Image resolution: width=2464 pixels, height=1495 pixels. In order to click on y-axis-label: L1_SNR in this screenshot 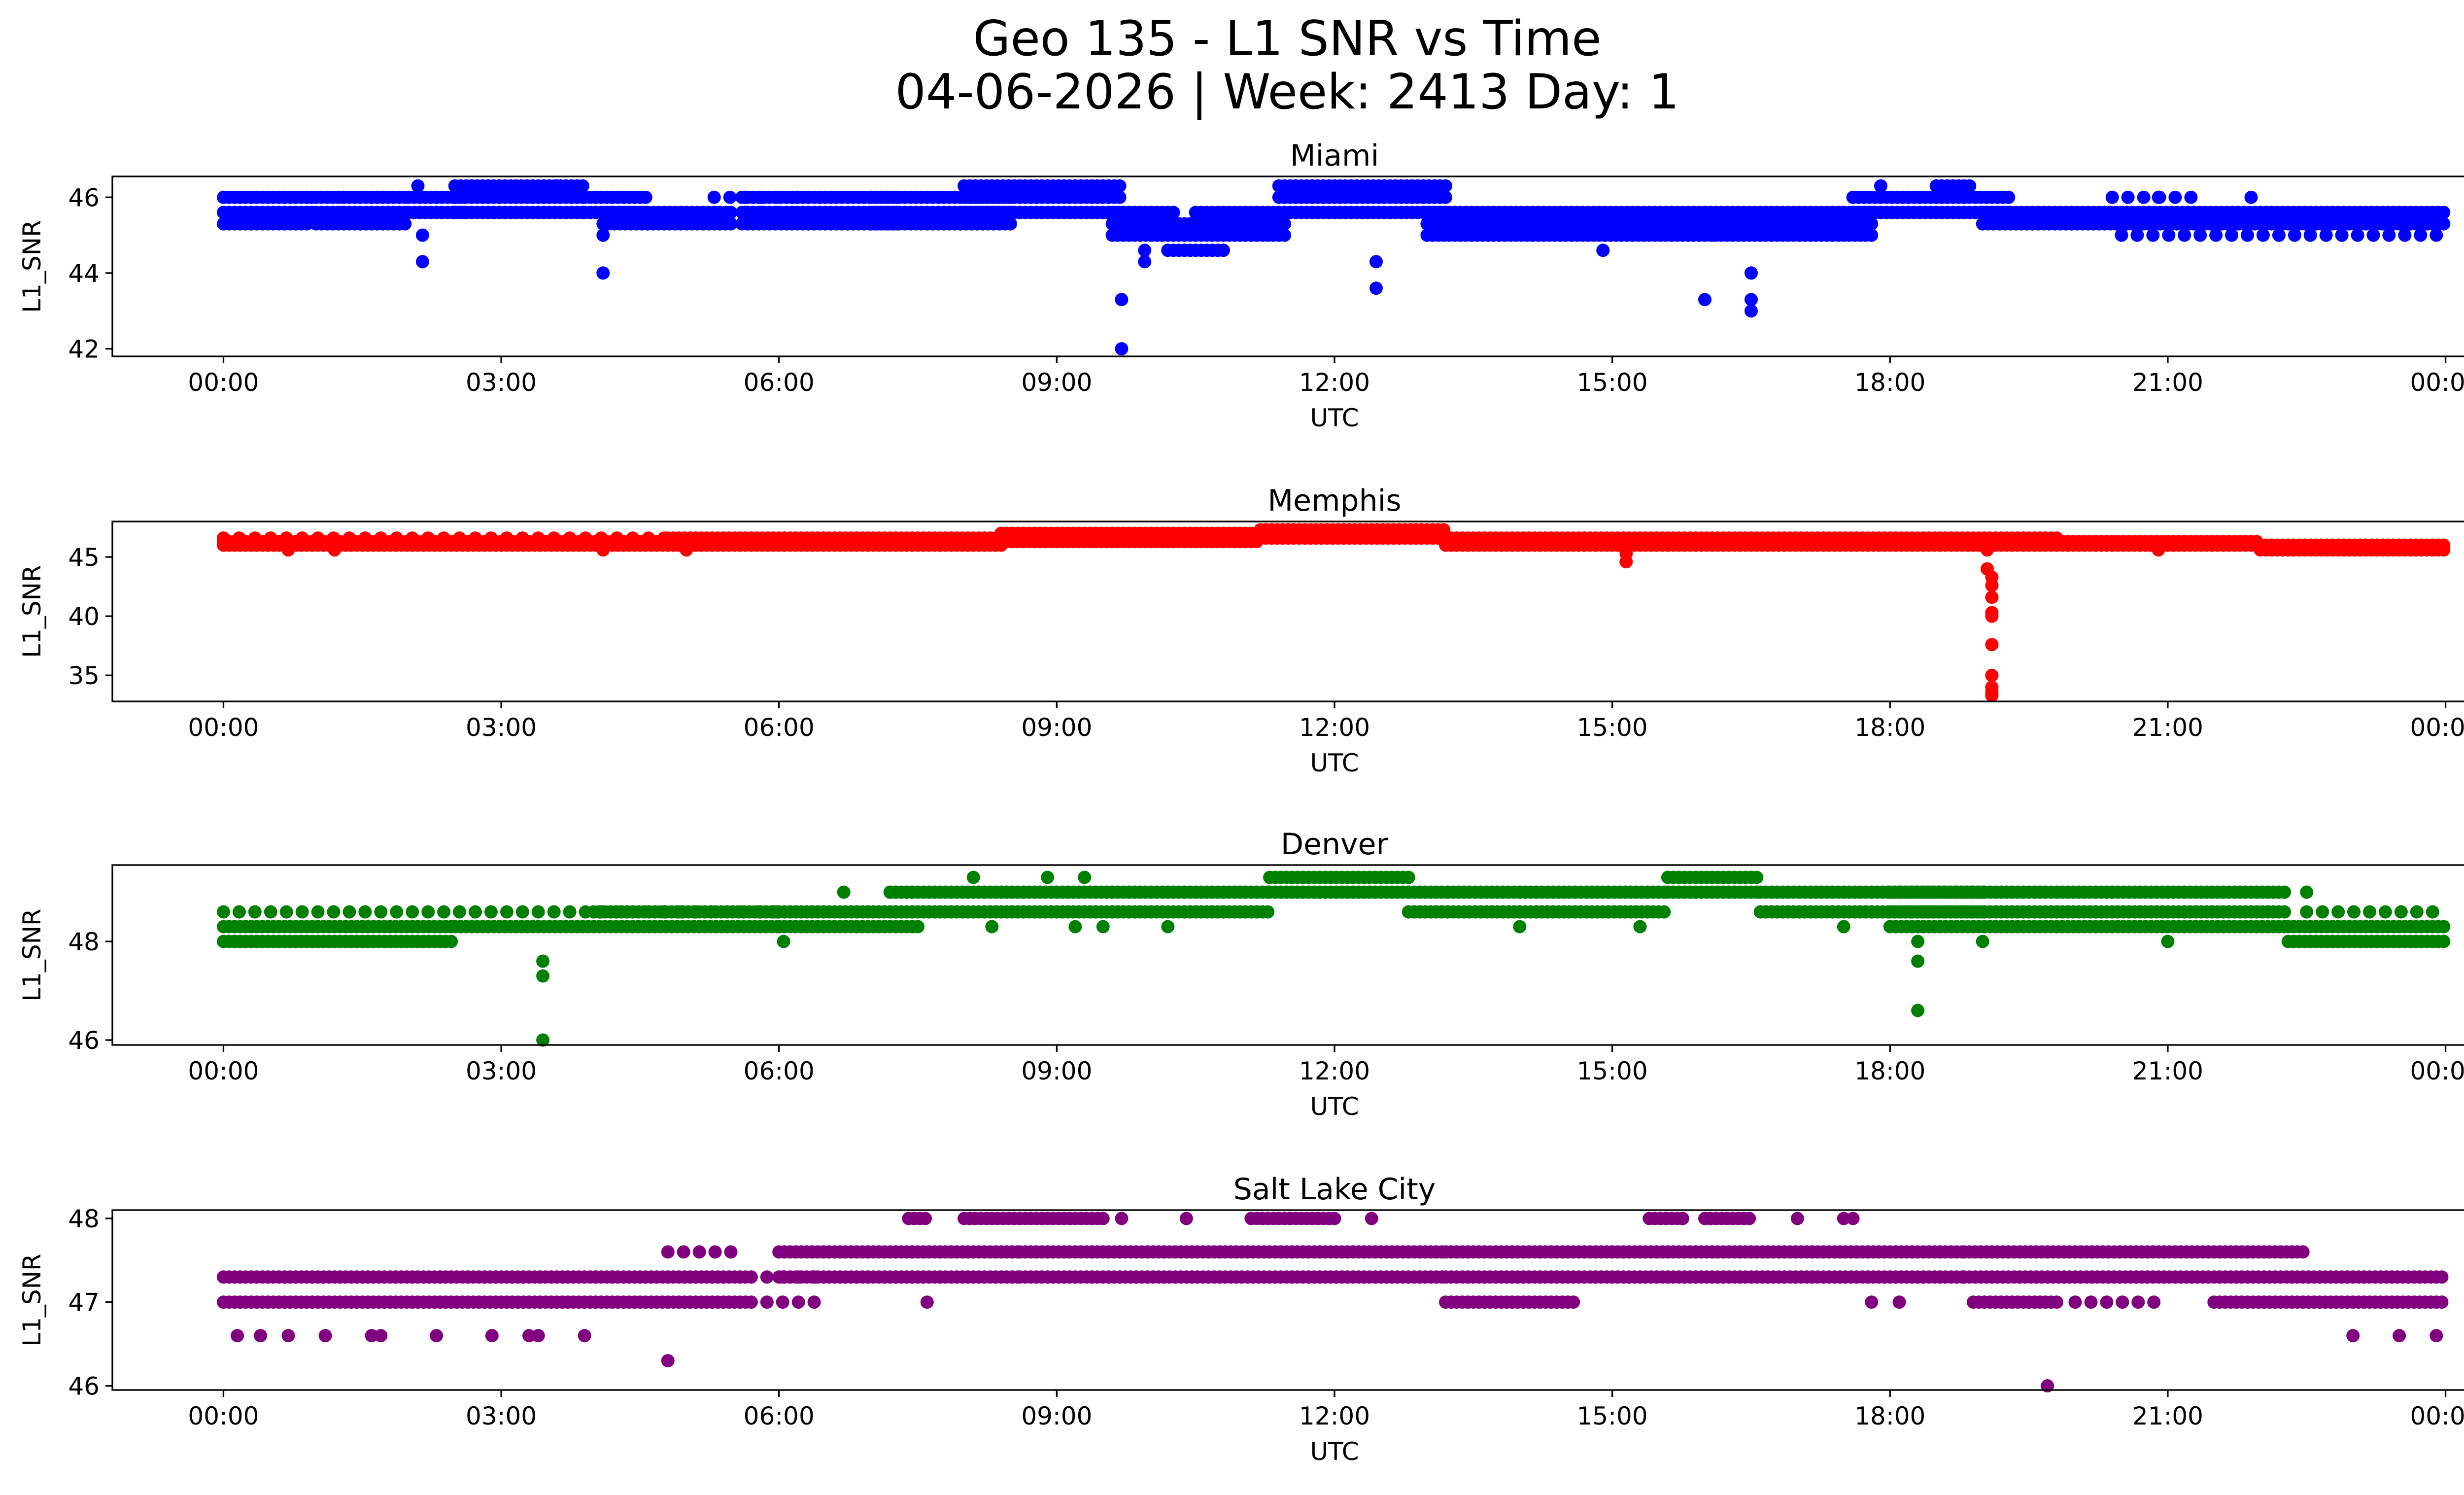, I will do `click(32, 611)`.